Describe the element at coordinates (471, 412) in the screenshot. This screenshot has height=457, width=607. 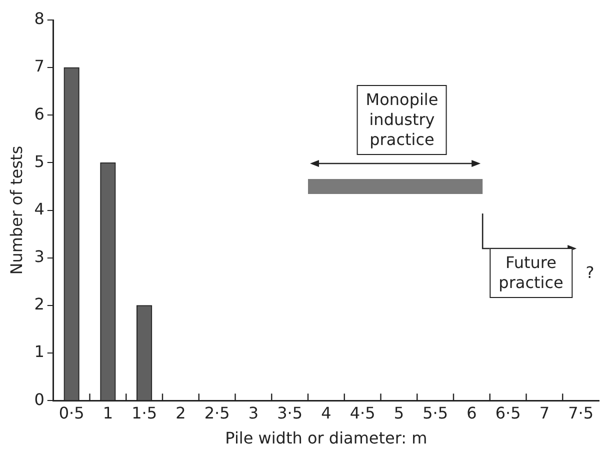
I see `x-tick-label: 6` at that location.